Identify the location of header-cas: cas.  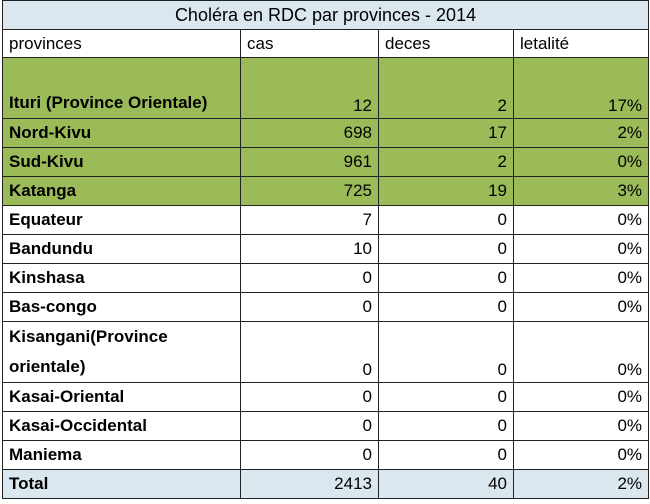
(309, 43).